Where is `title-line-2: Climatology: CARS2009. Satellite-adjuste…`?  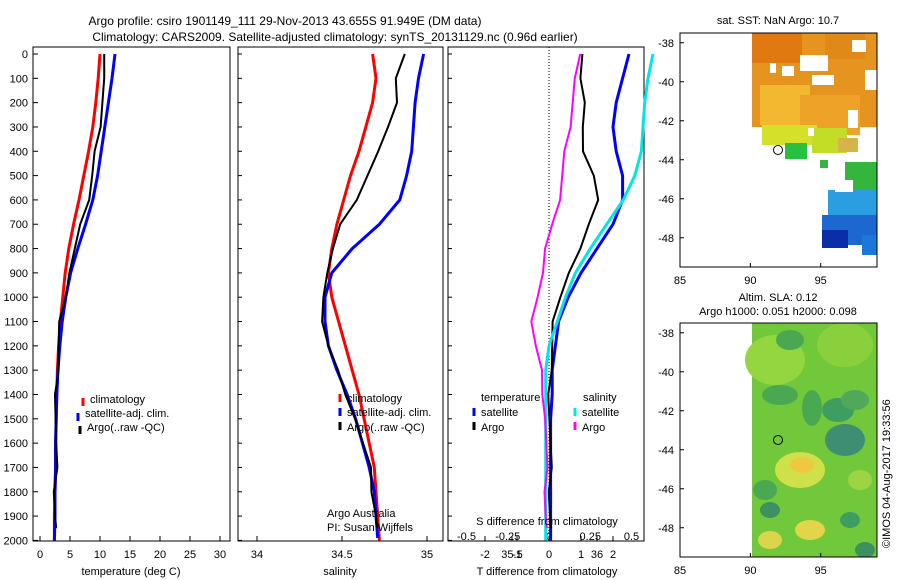 title-line-2: Climatology: CARS2009. Satellite-adjuste… is located at coordinates (334, 37).